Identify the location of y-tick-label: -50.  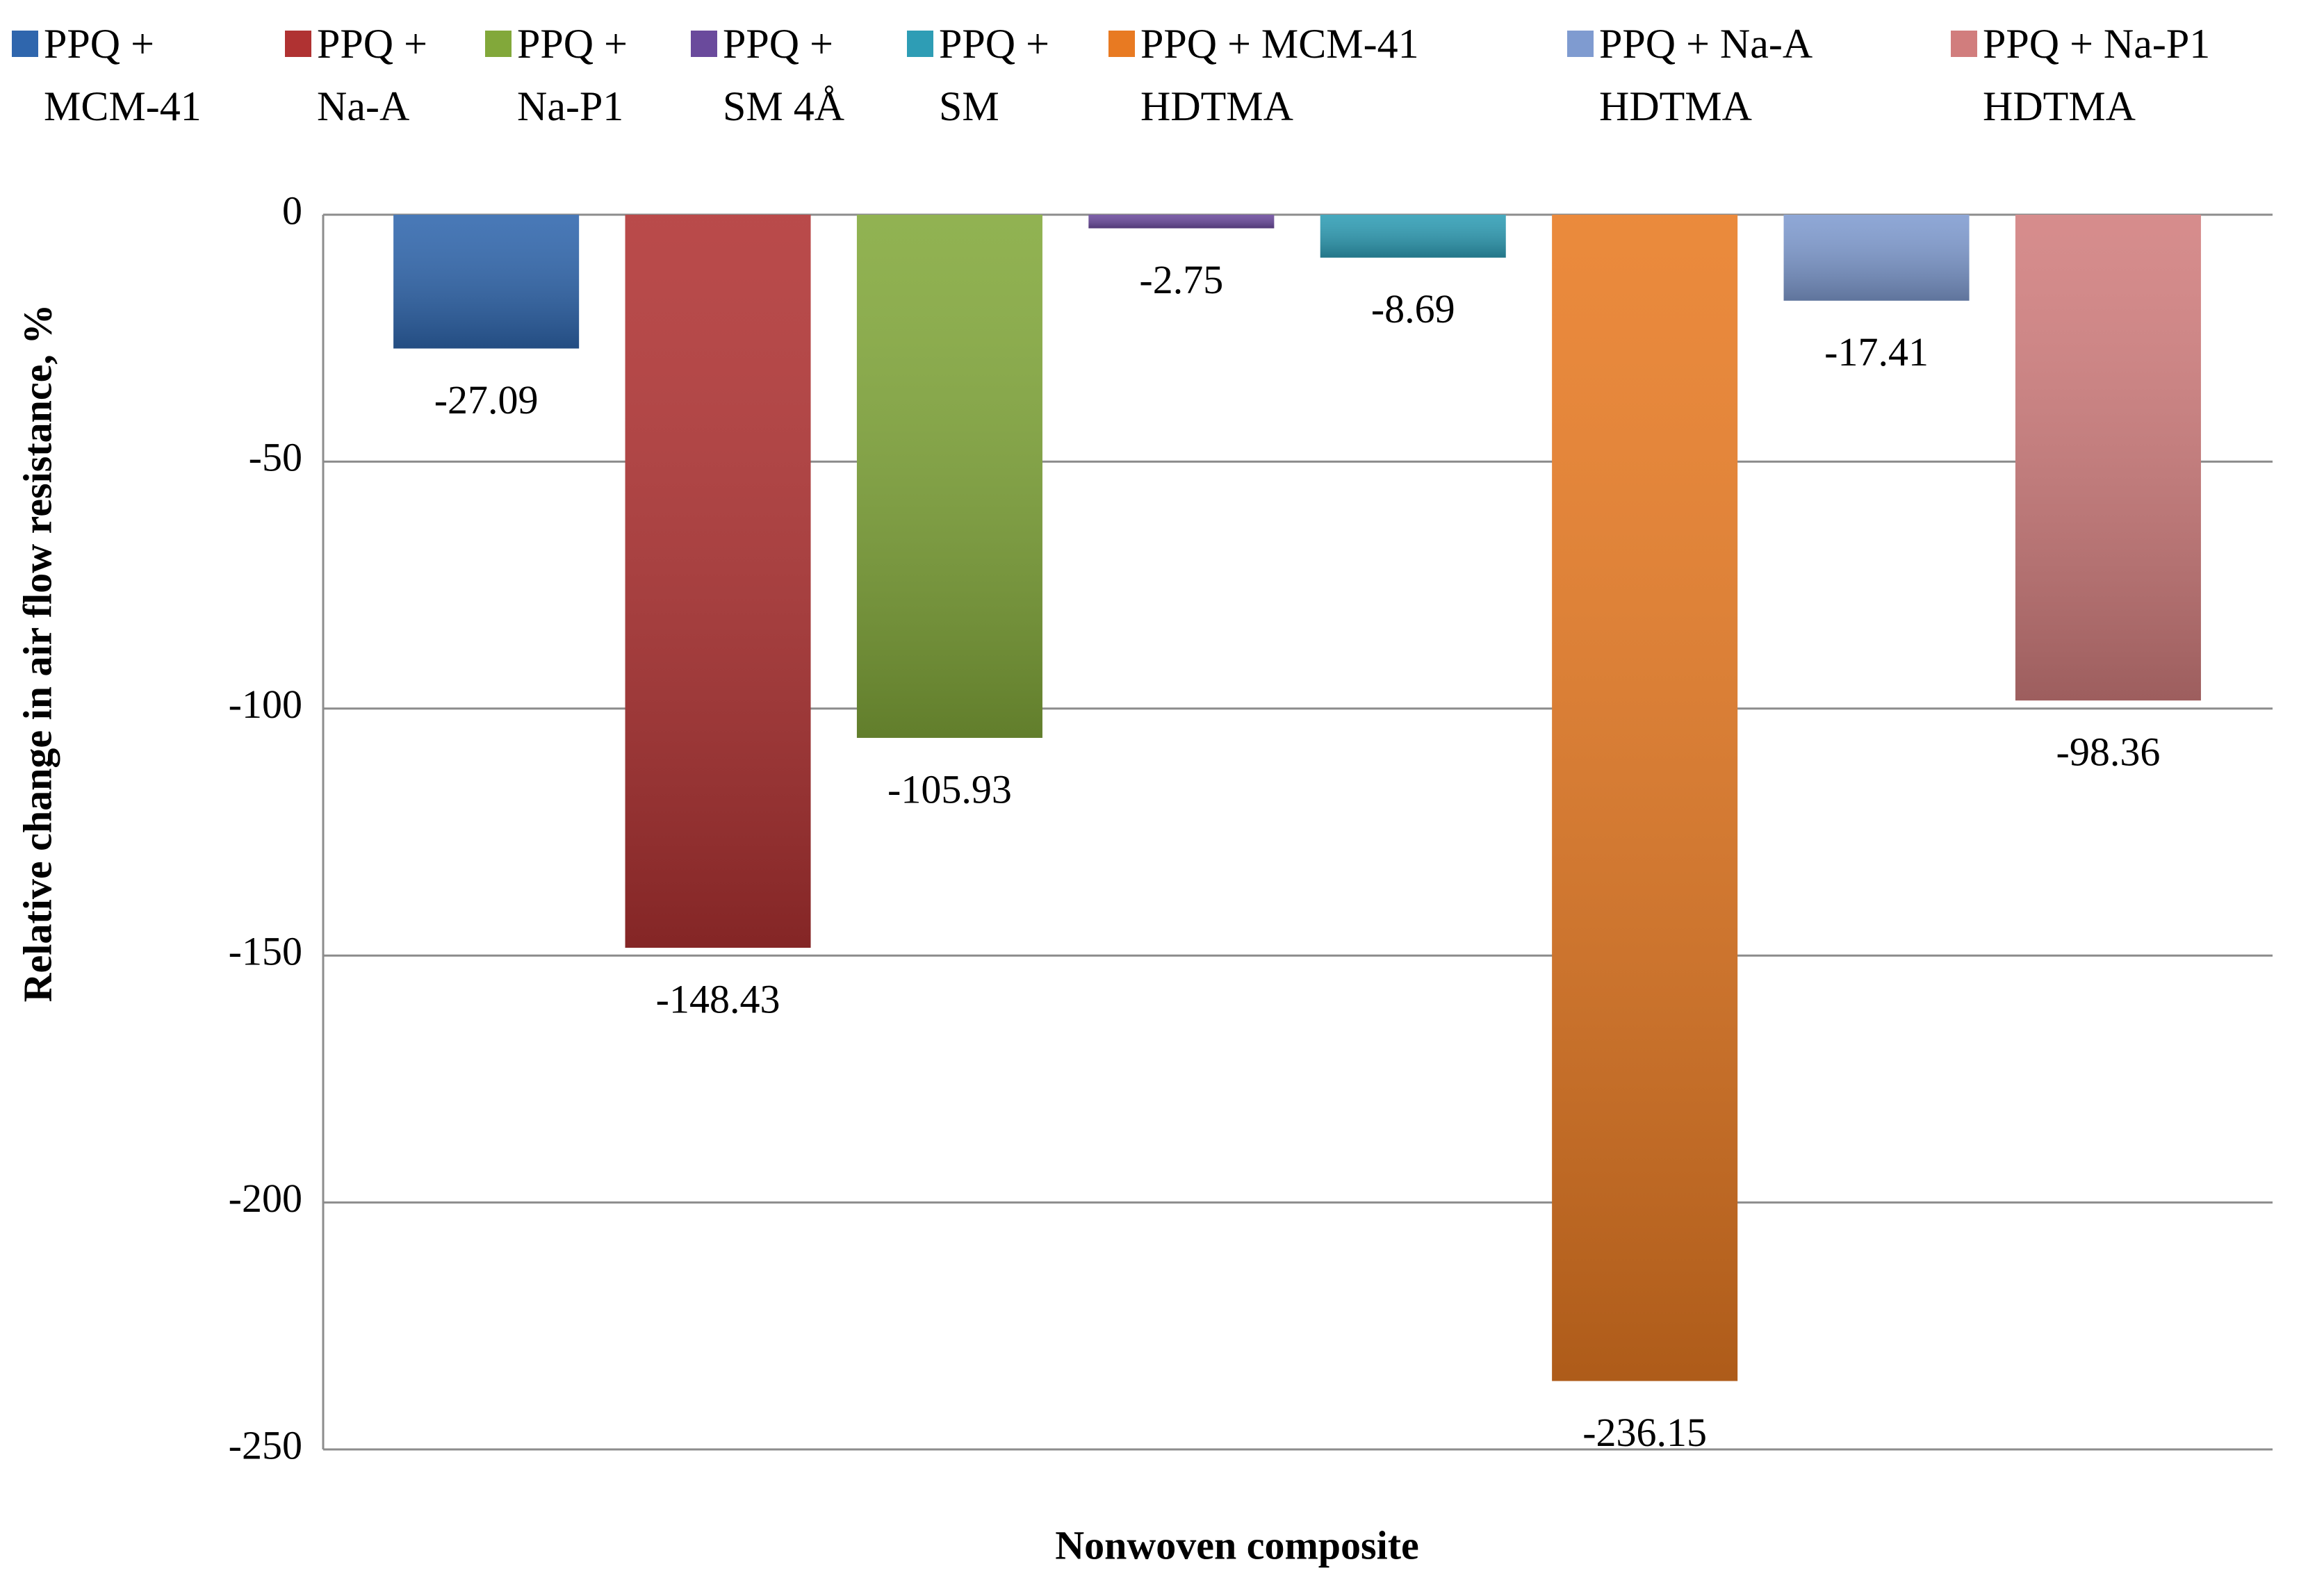
(275, 458).